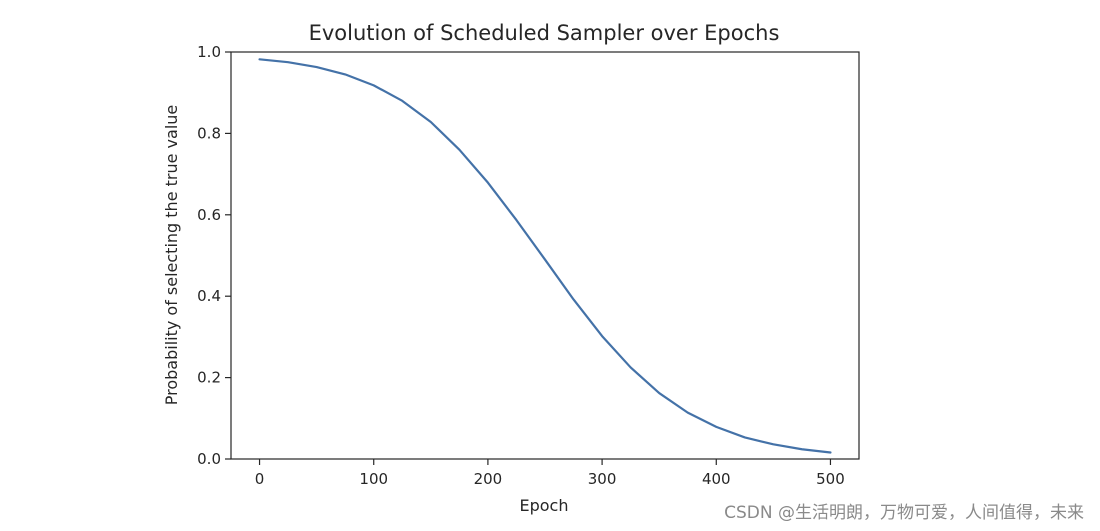  Describe the element at coordinates (209, 459) in the screenshot. I see `y-tick-label: 0.0` at that location.